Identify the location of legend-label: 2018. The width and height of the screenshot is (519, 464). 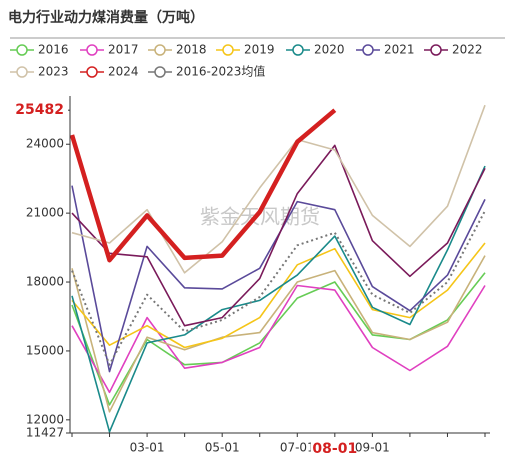
(191, 50).